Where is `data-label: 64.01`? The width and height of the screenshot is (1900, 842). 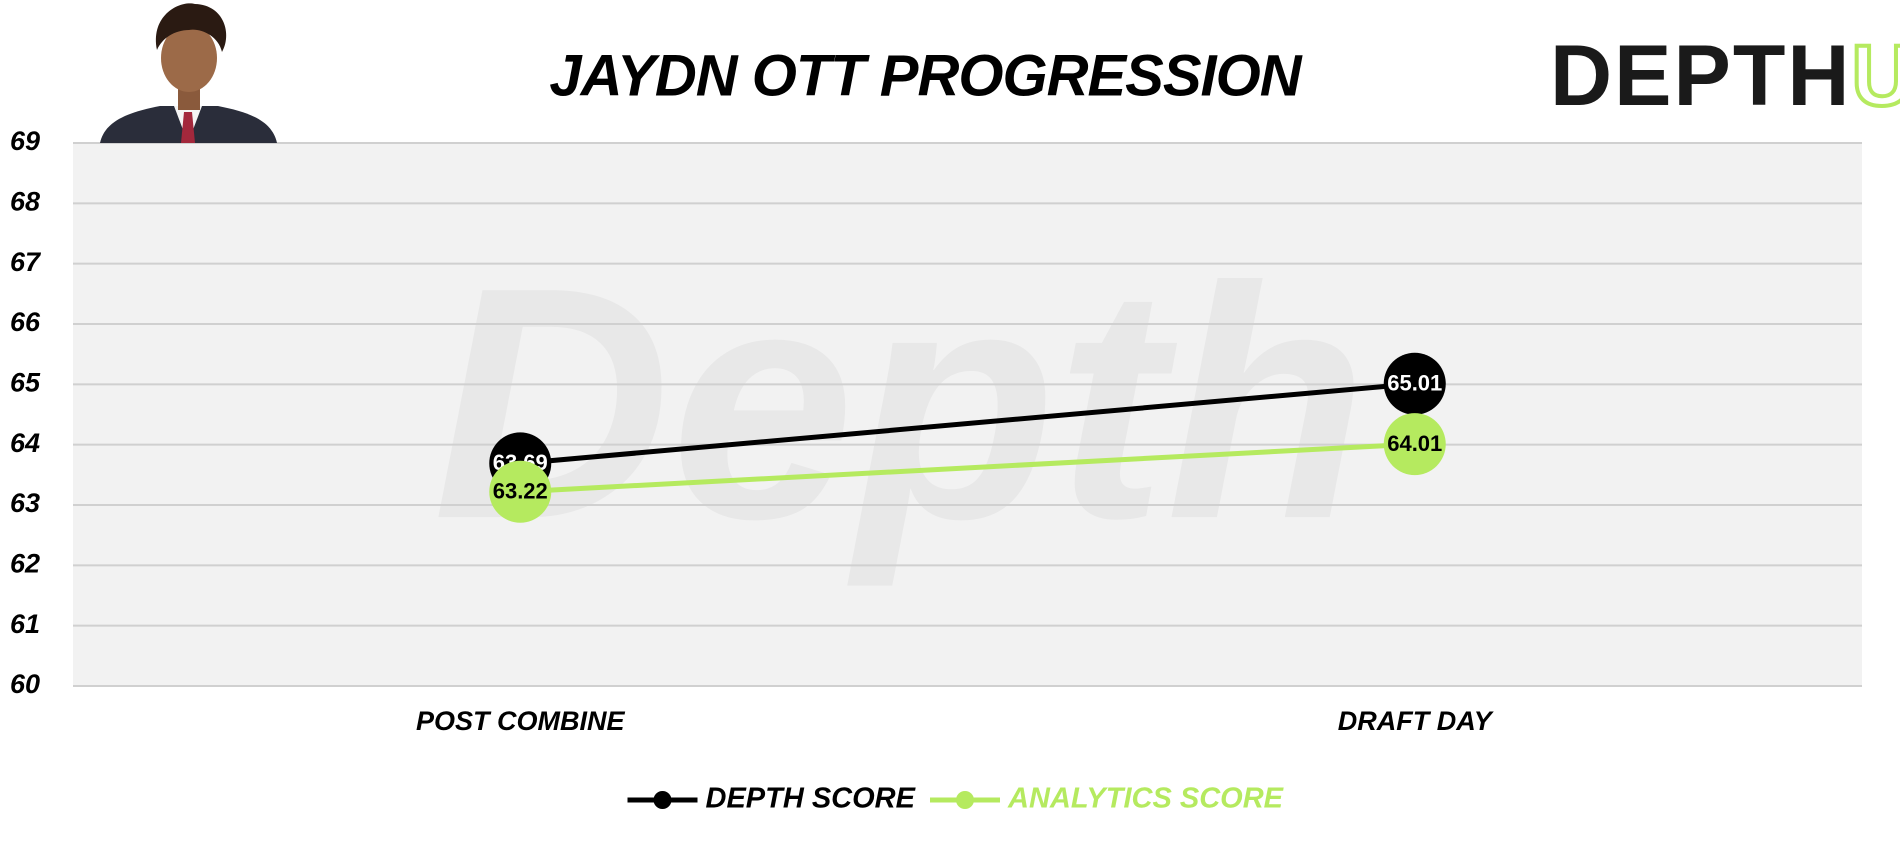
data-label: 64.01 is located at coordinates (1414, 443).